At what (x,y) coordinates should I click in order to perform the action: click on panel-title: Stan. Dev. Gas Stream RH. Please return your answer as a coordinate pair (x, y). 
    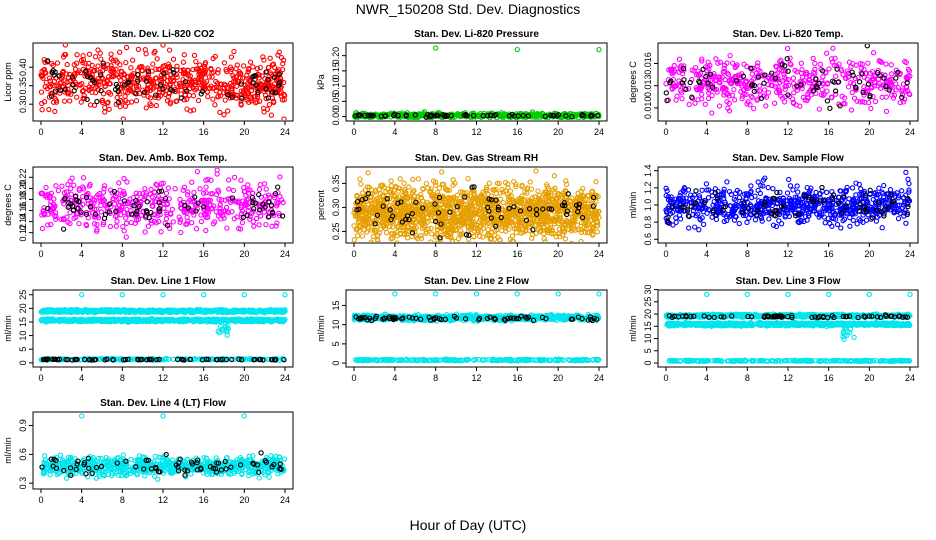
    Looking at the image, I should click on (476, 158).